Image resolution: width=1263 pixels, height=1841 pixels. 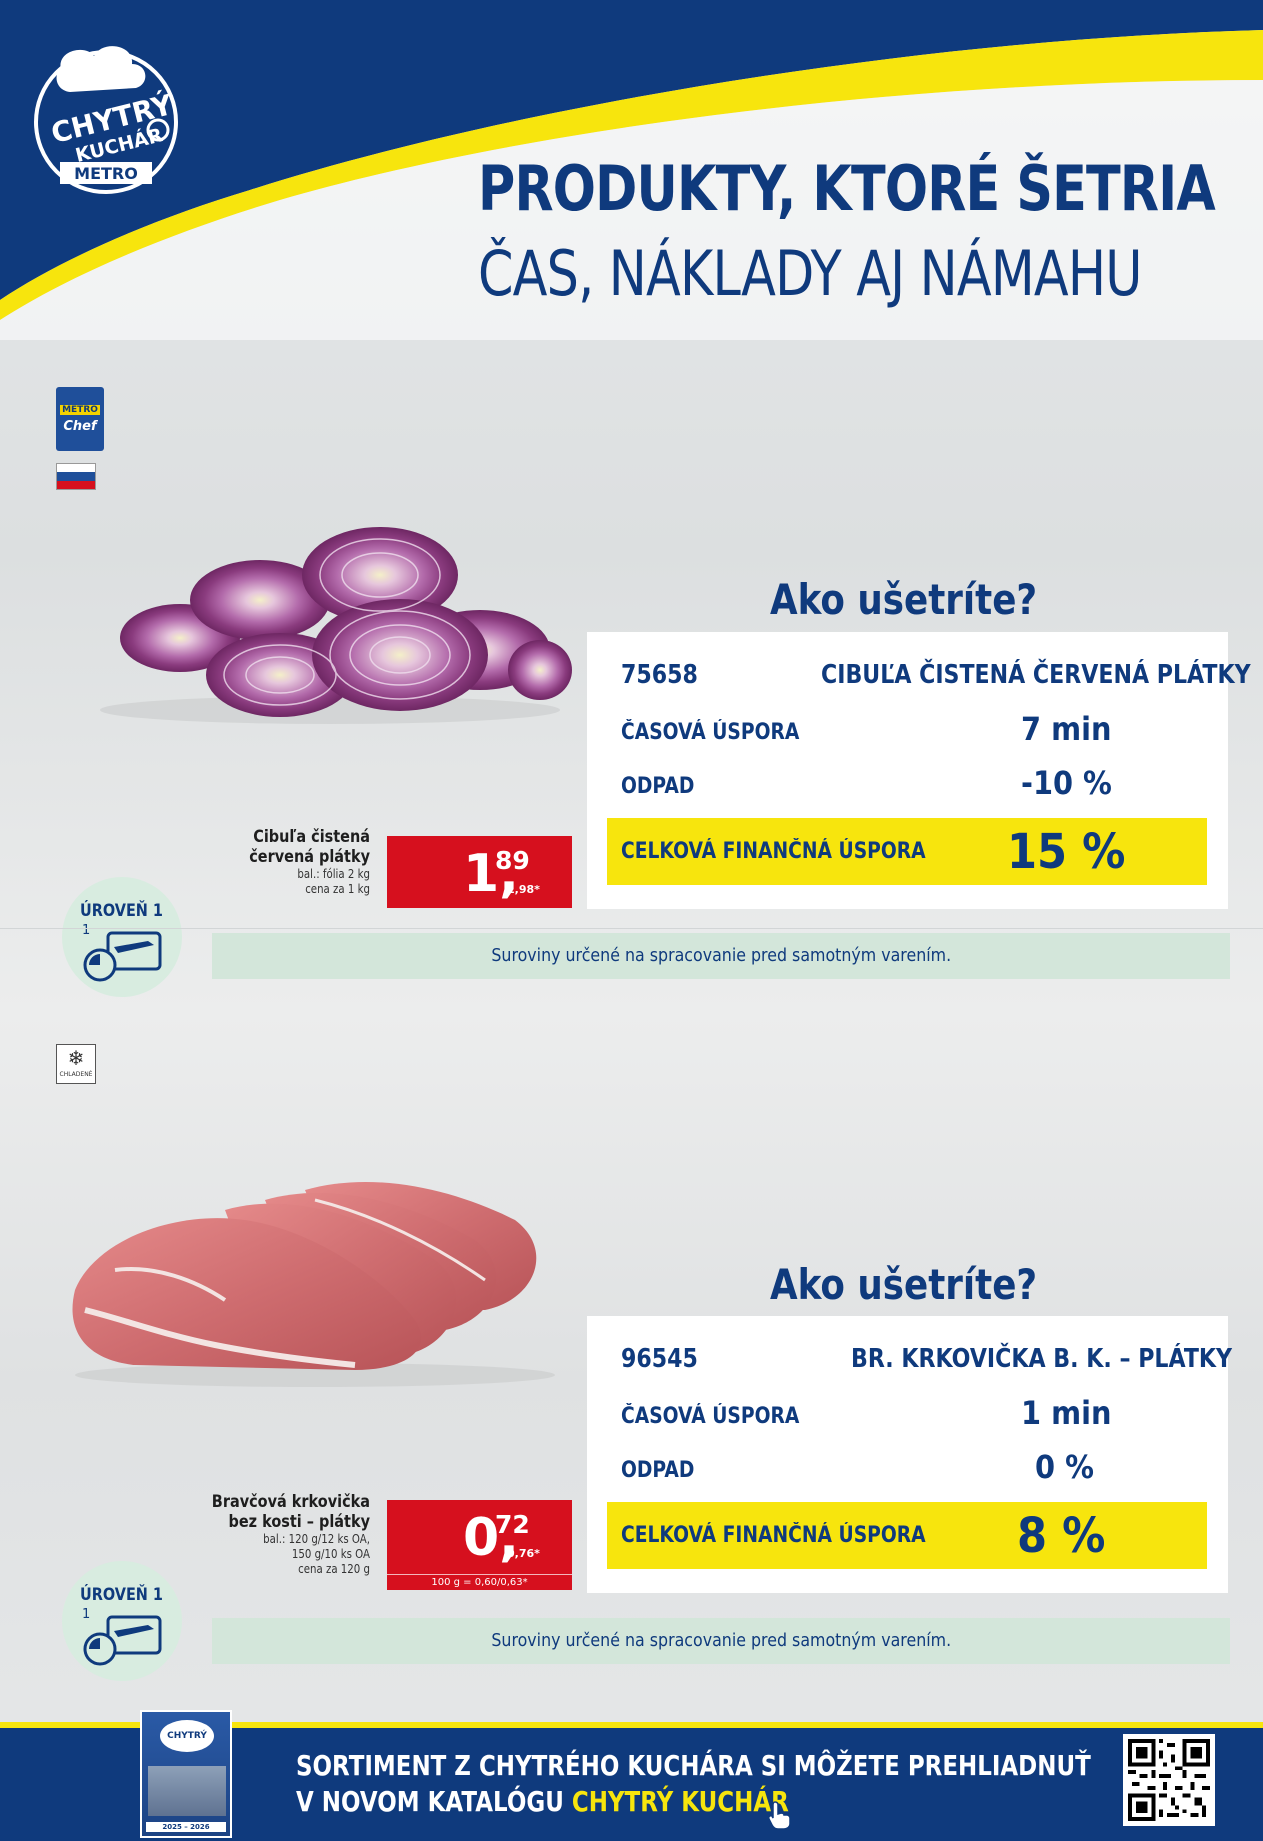 What do you see at coordinates (76, 476) in the screenshot?
I see `slovak-flag-icon` at bounding box center [76, 476].